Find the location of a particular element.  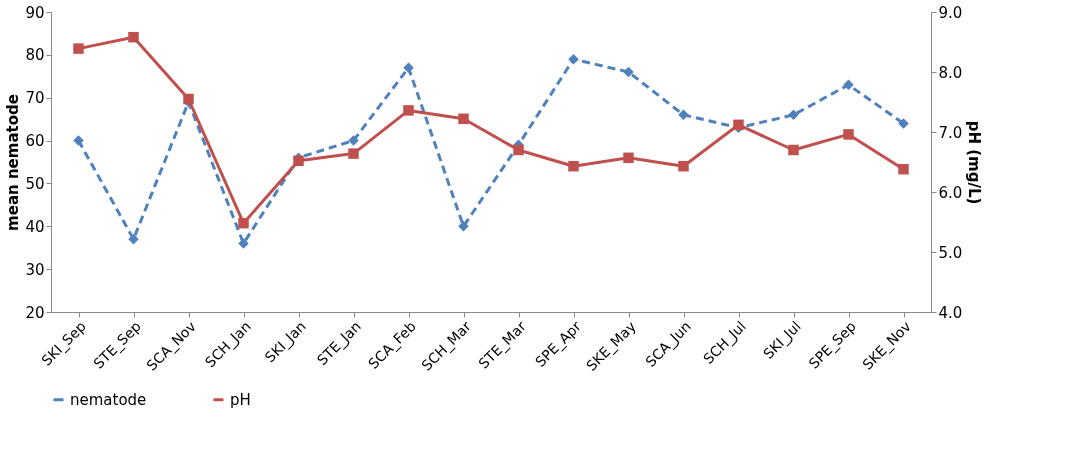

y2-tick-label: 8.0 is located at coordinates (950, 72).